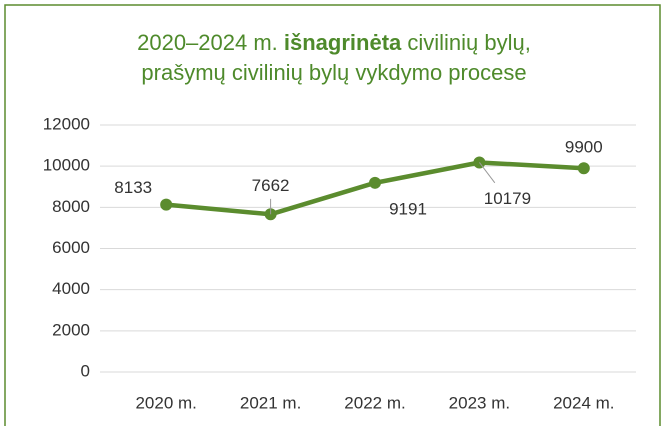 The height and width of the screenshot is (426, 667). Describe the element at coordinates (210, 42) in the screenshot. I see `title-part: 2020–2024 m.` at that location.